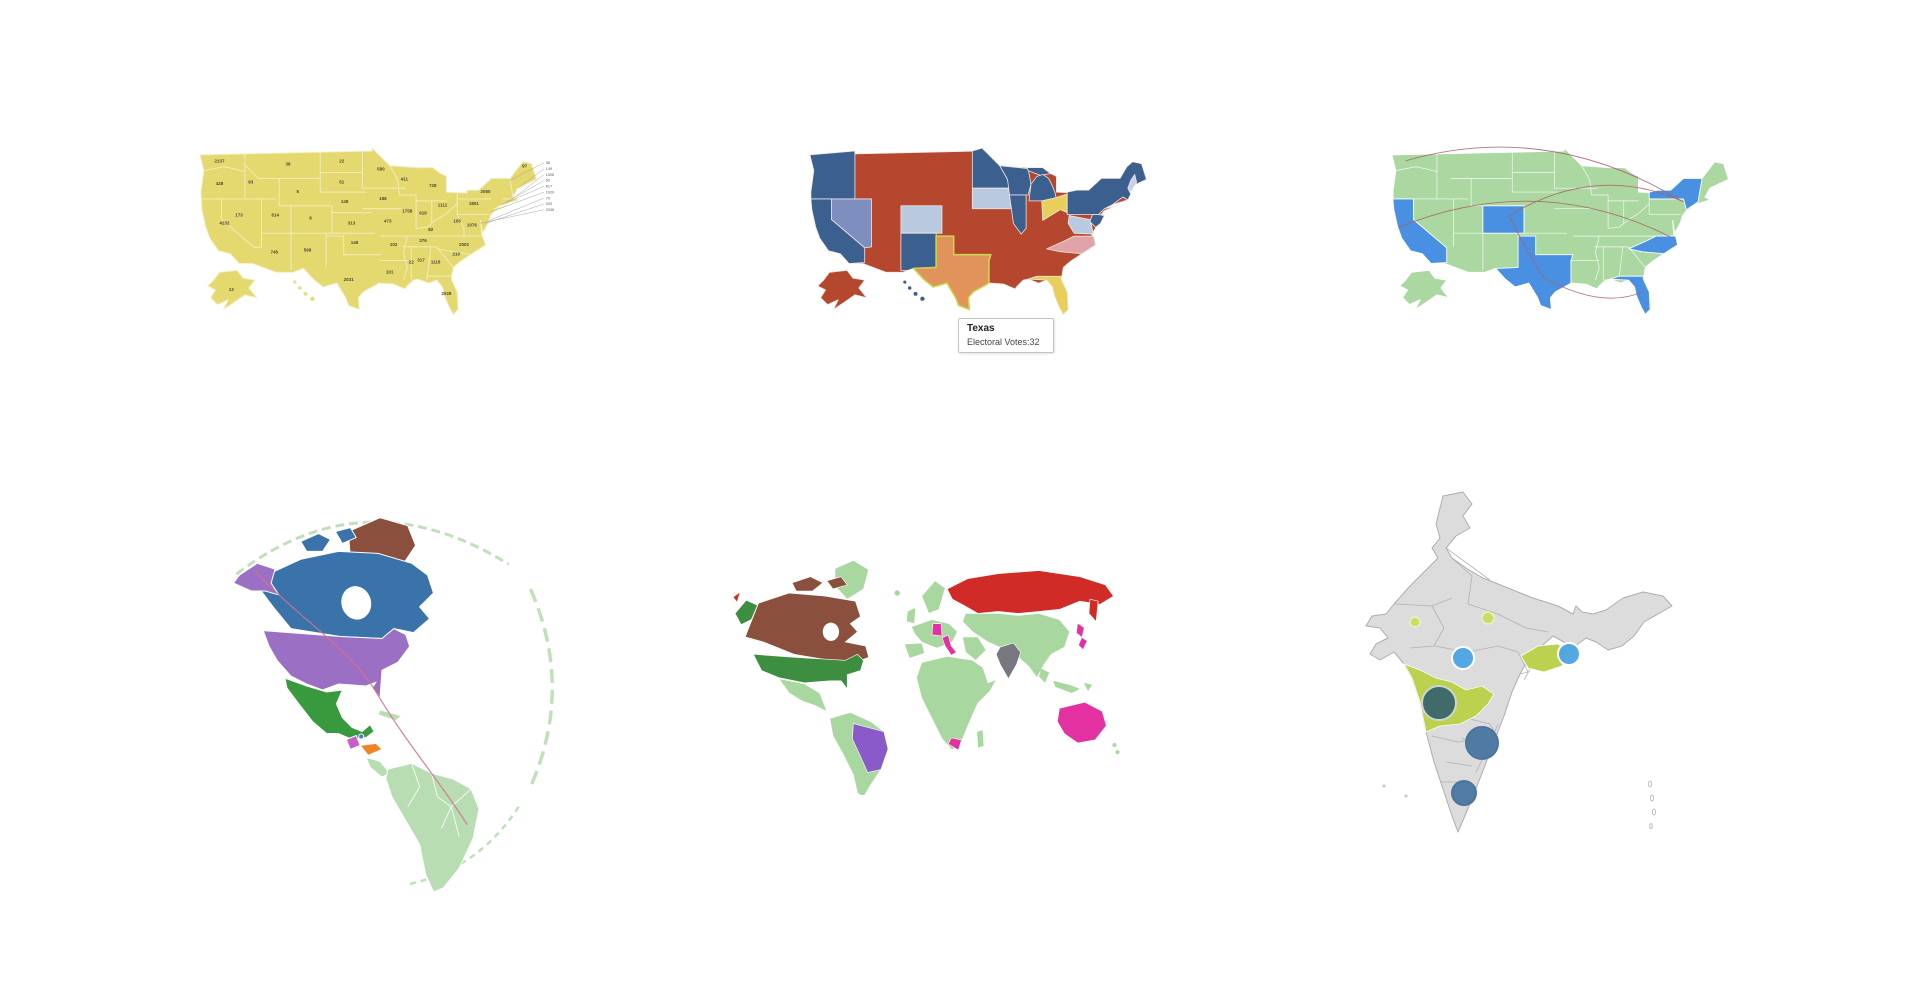 This screenshot has height=1005, width=1920. I want to click on state-value-label: 918, so click(423, 213).